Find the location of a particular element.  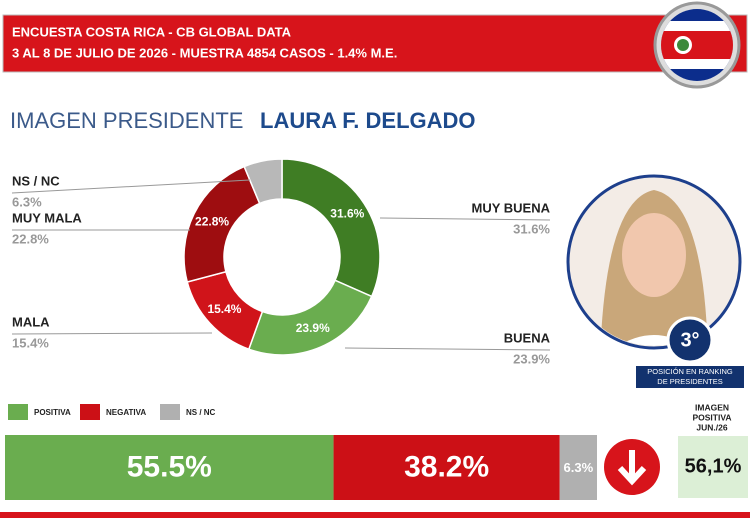

category-value: 22.8% is located at coordinates (30, 238).